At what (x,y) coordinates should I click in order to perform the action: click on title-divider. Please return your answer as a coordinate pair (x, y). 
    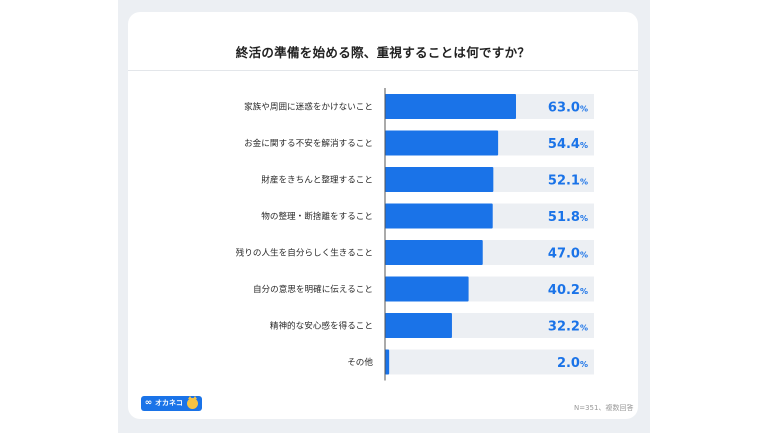
    Looking at the image, I should click on (383, 70).